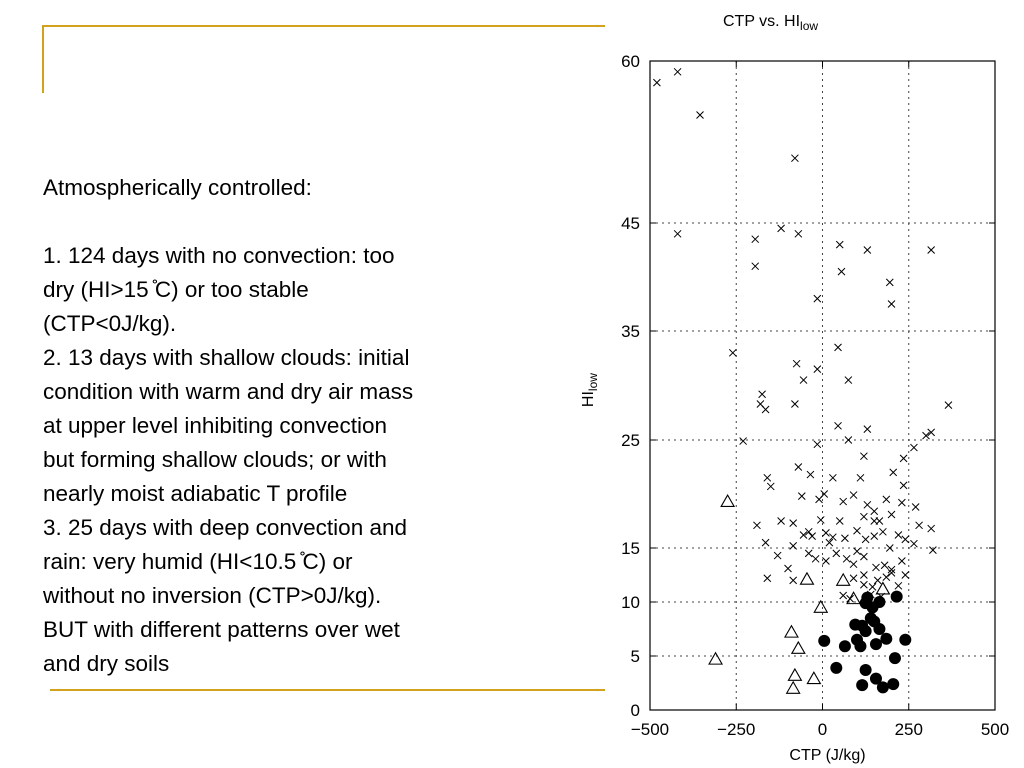 The height and width of the screenshot is (768, 1024). I want to click on x-tick-label: −250, so click(736, 729).